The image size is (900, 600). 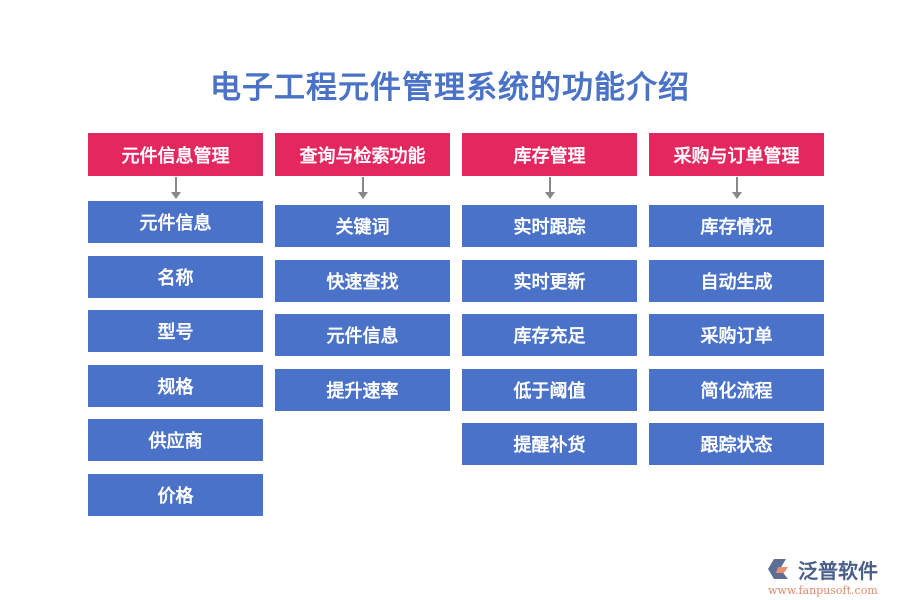 What do you see at coordinates (175, 277) in the screenshot?
I see `feature-item: 名称` at bounding box center [175, 277].